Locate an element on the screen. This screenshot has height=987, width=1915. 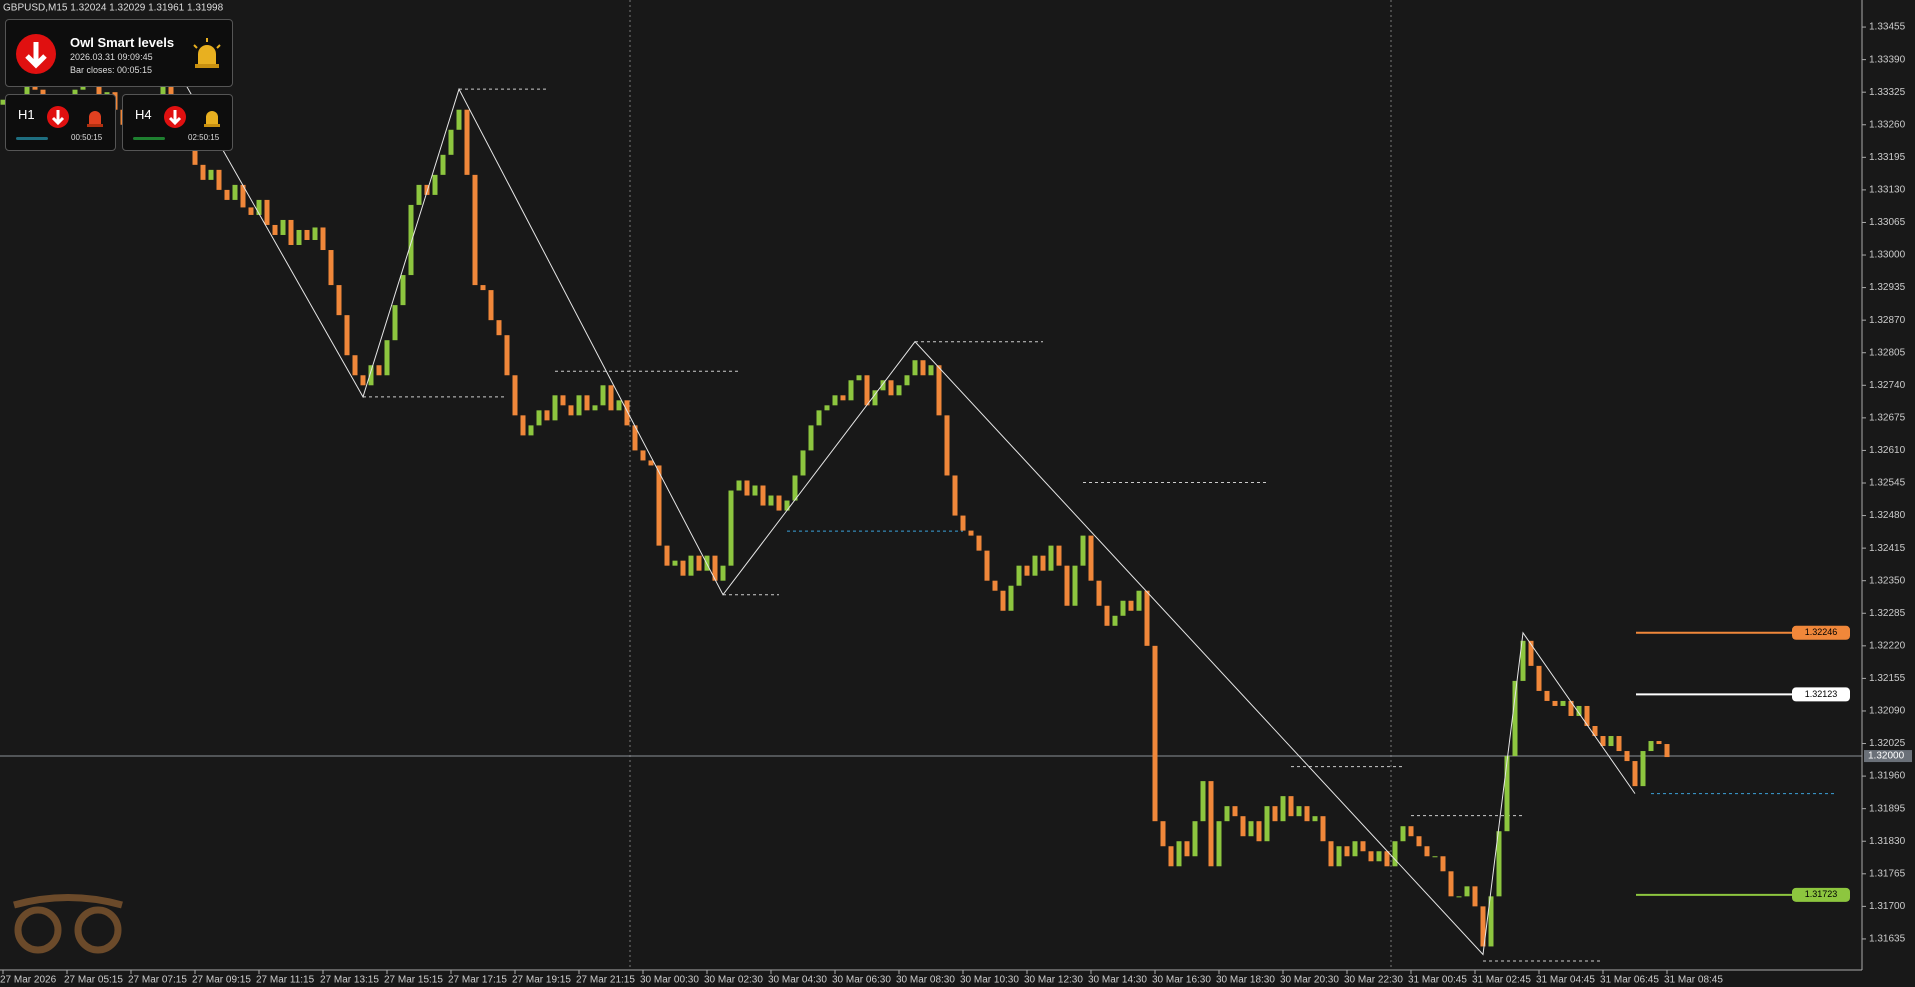
h4-panel: H4 02:50:15 is located at coordinates (177, 122).